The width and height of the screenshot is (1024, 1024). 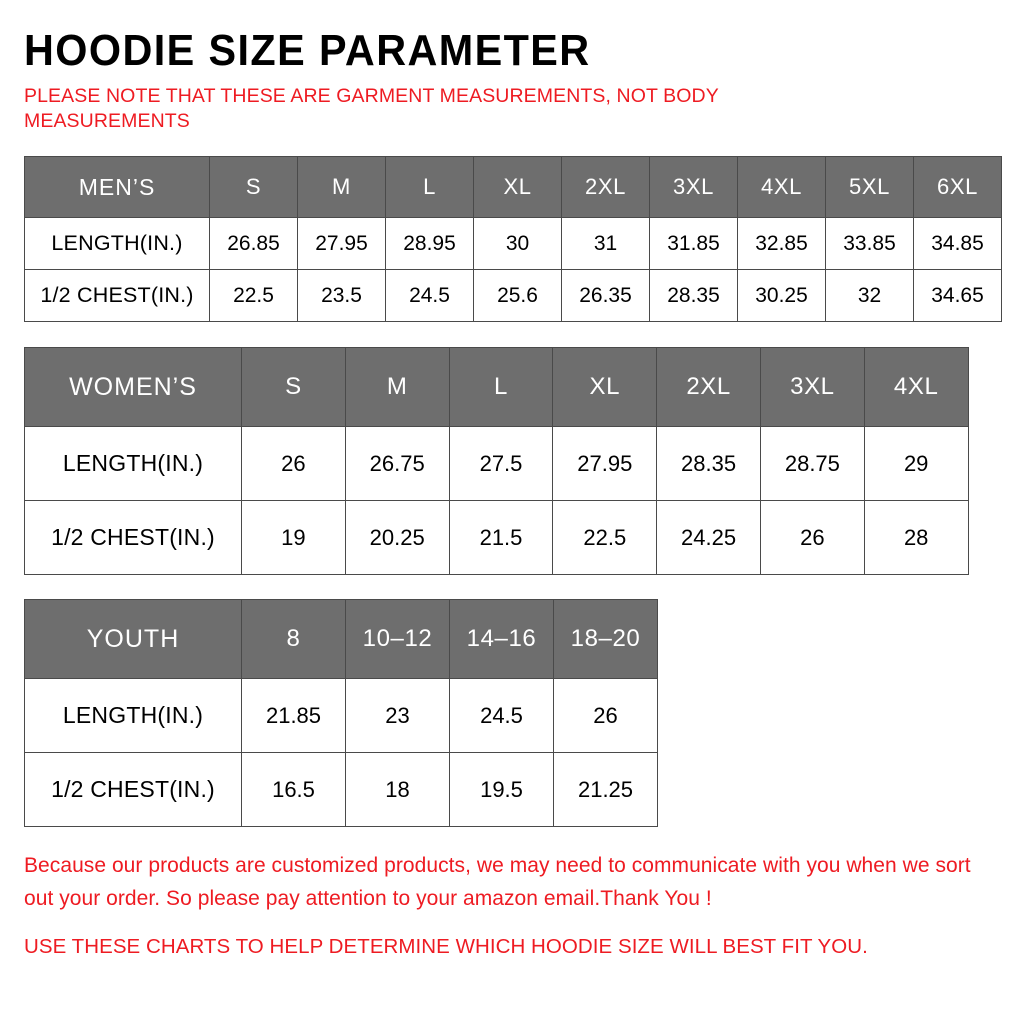 I want to click on mens-col-header: 4XL, so click(x=781, y=187).